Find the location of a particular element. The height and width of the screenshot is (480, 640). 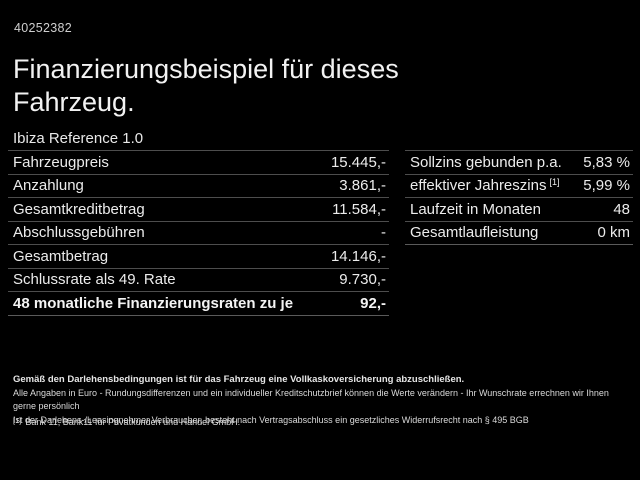

table-row-gesamtbetrag: Gesamtbetrag 14.146,- is located at coordinates (198, 256).